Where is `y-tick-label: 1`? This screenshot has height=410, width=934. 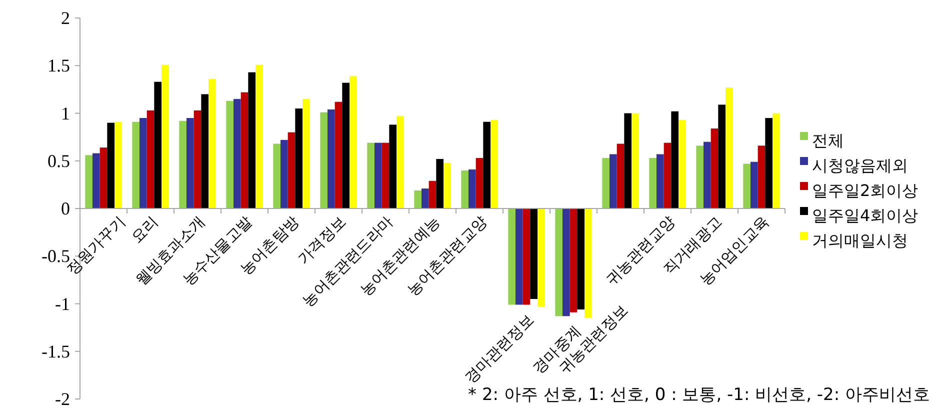 y-tick-label: 1 is located at coordinates (65, 113).